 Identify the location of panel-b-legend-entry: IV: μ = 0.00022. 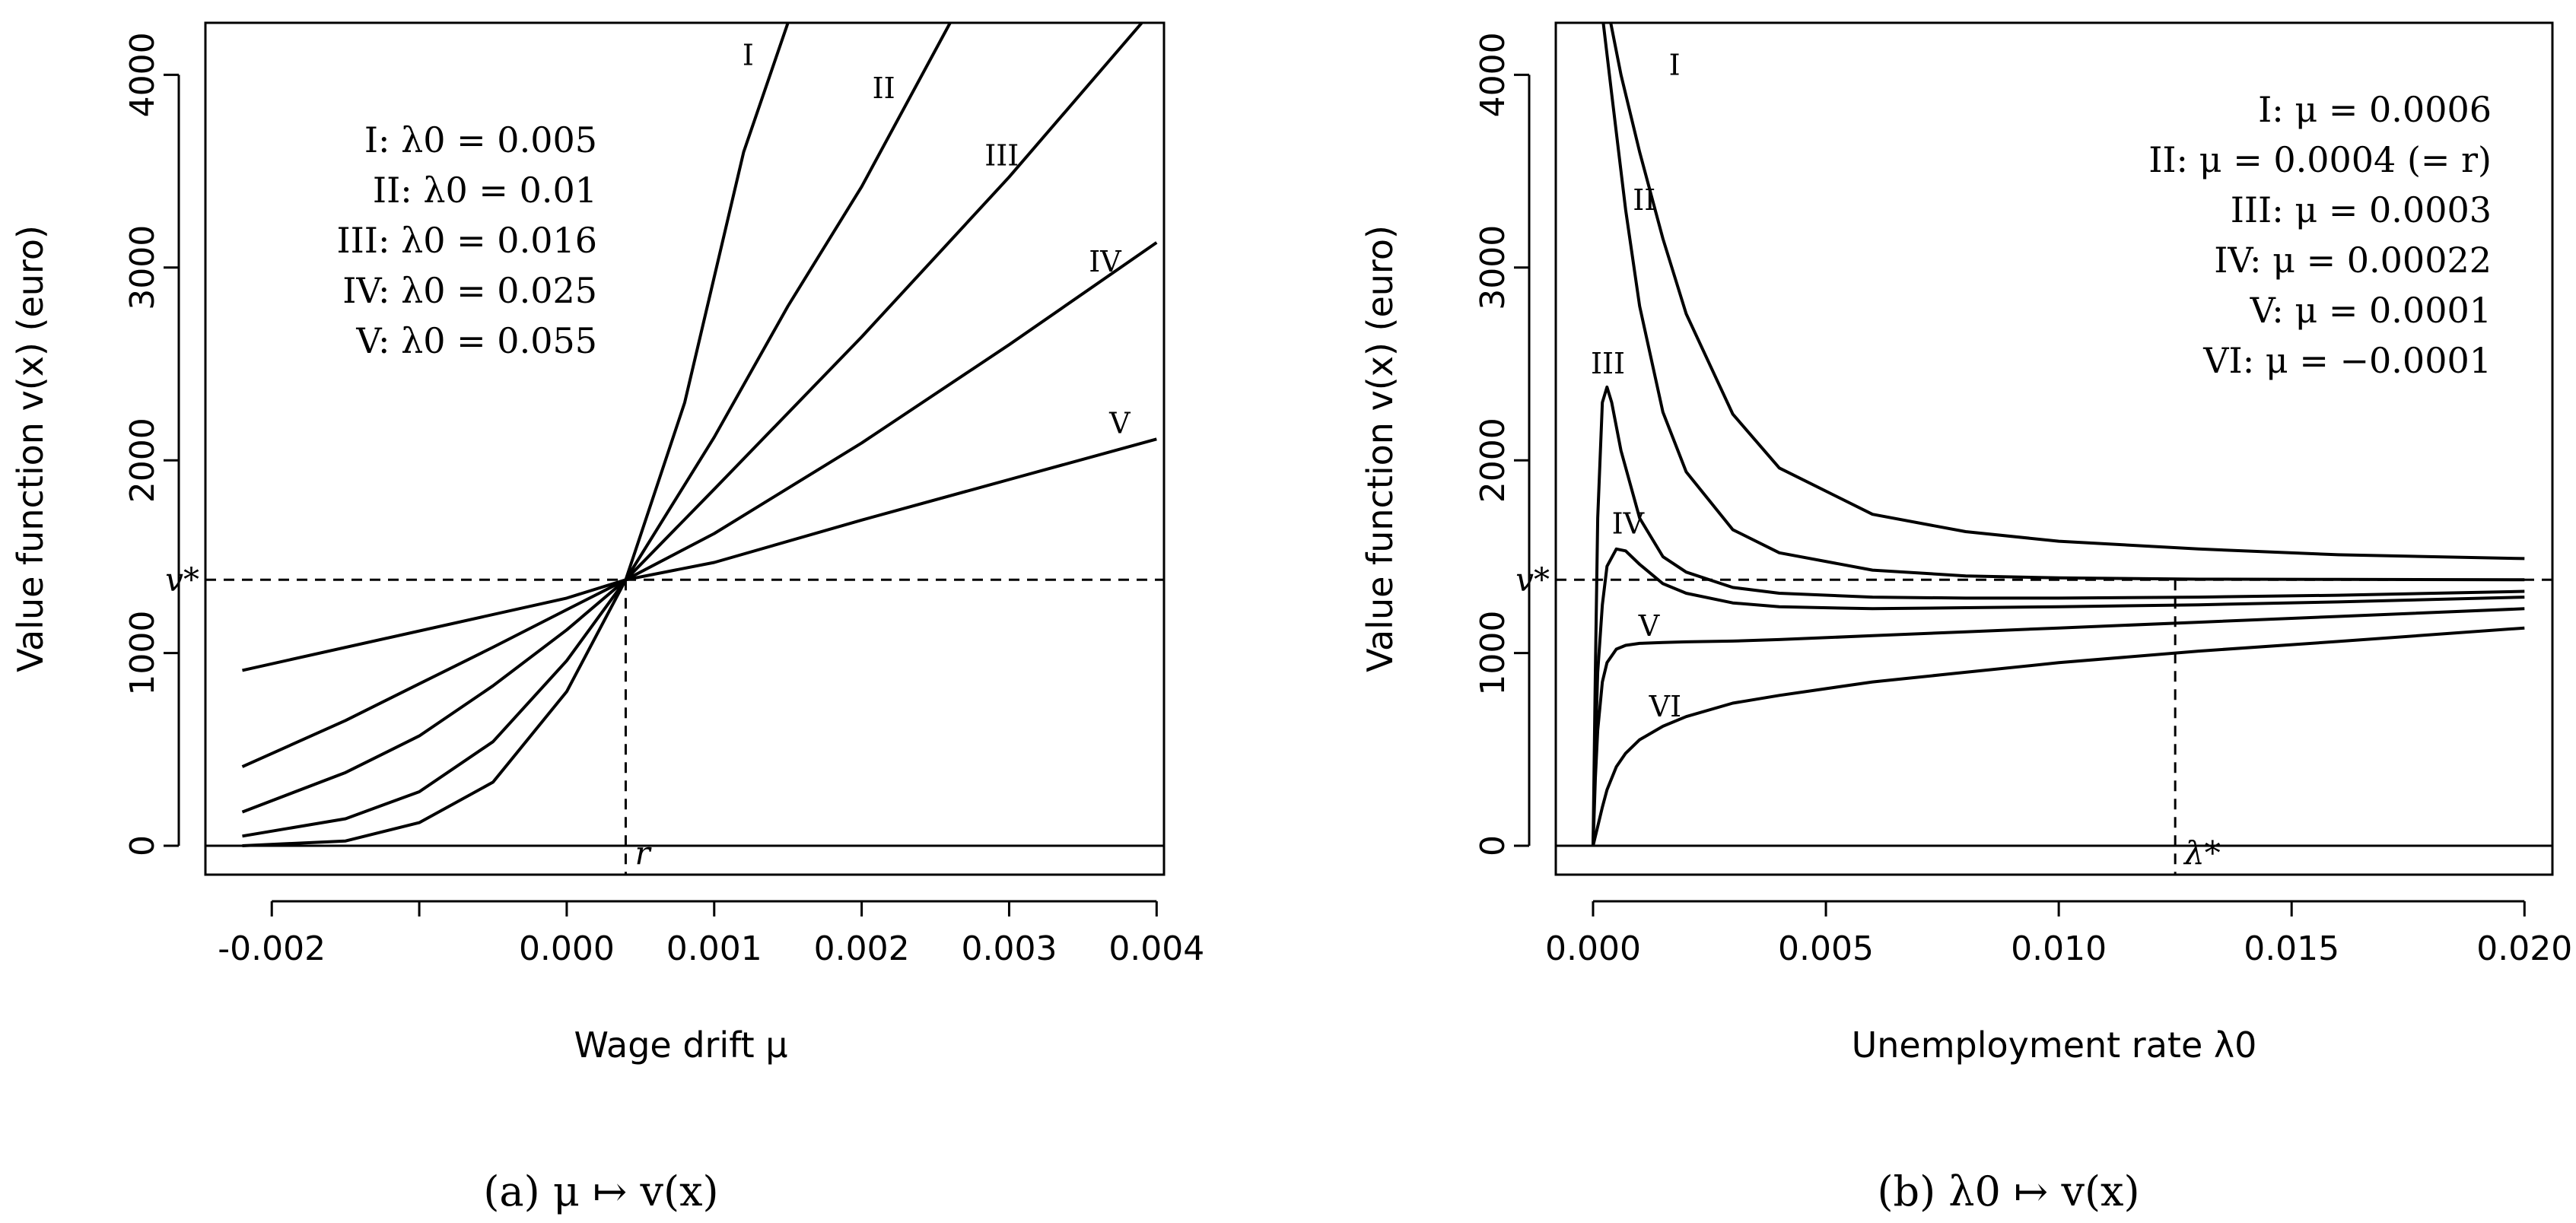
(2353, 260).